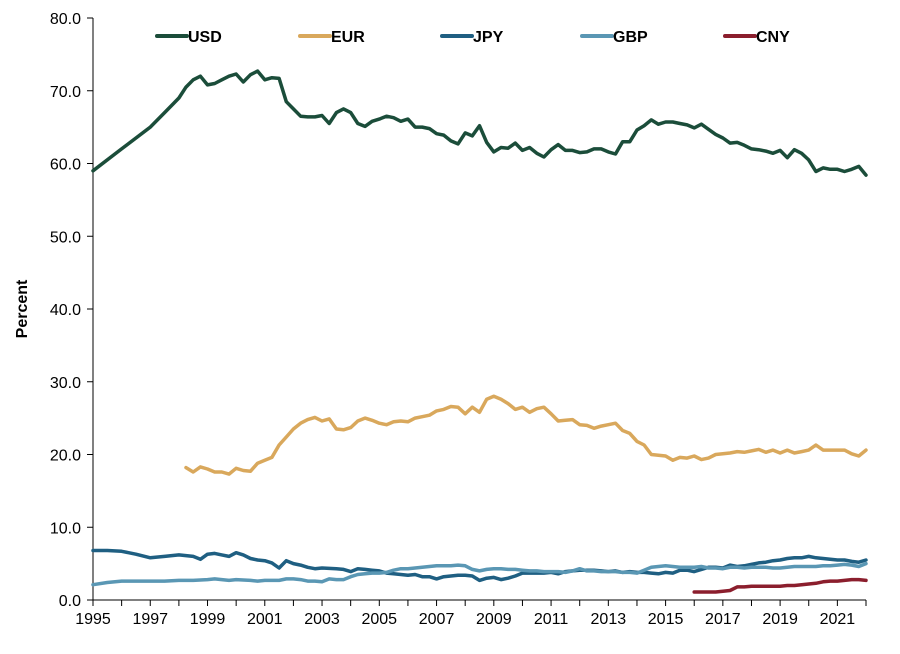 The image size is (900, 654). Describe the element at coordinates (472, 37) in the screenshot. I see `legend: USD EUR JPY GBP CNY` at that location.